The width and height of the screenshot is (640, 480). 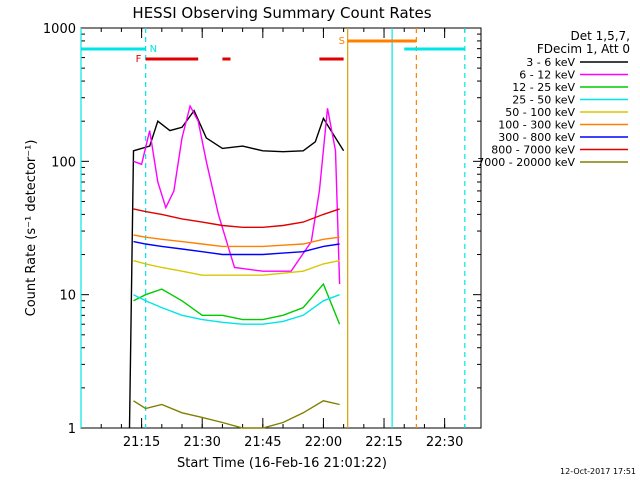 I want to click on legend-label: 800 - 7000 keV, so click(x=533, y=150).